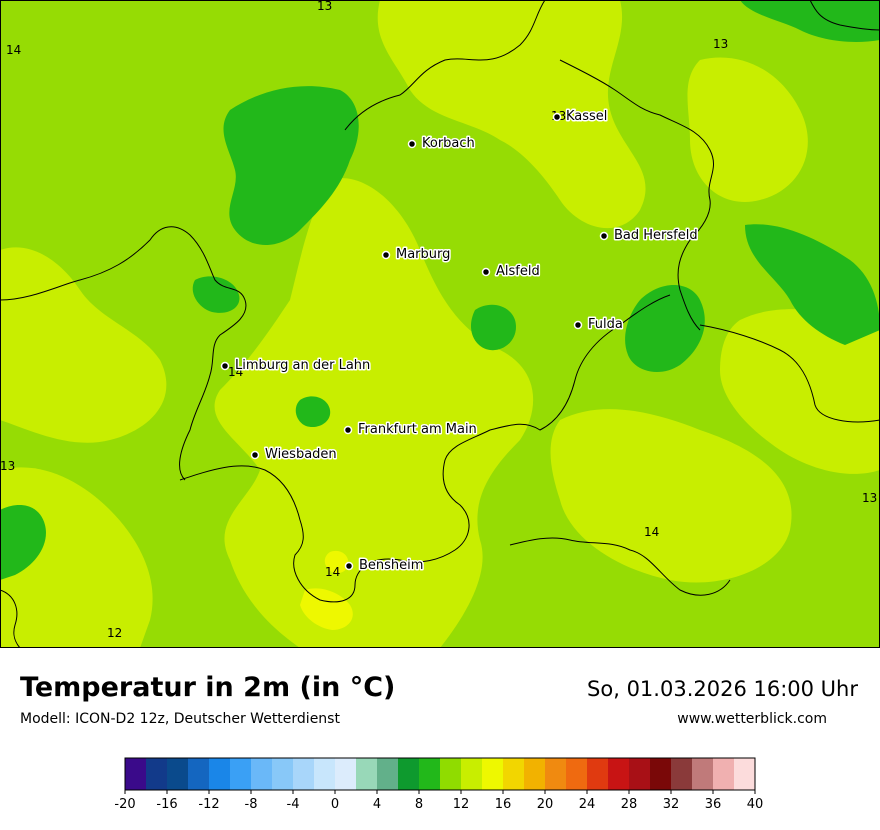 This screenshot has height=830, width=880. Describe the element at coordinates (377, 804) in the screenshot. I see `legend-tick-label: 4` at that location.